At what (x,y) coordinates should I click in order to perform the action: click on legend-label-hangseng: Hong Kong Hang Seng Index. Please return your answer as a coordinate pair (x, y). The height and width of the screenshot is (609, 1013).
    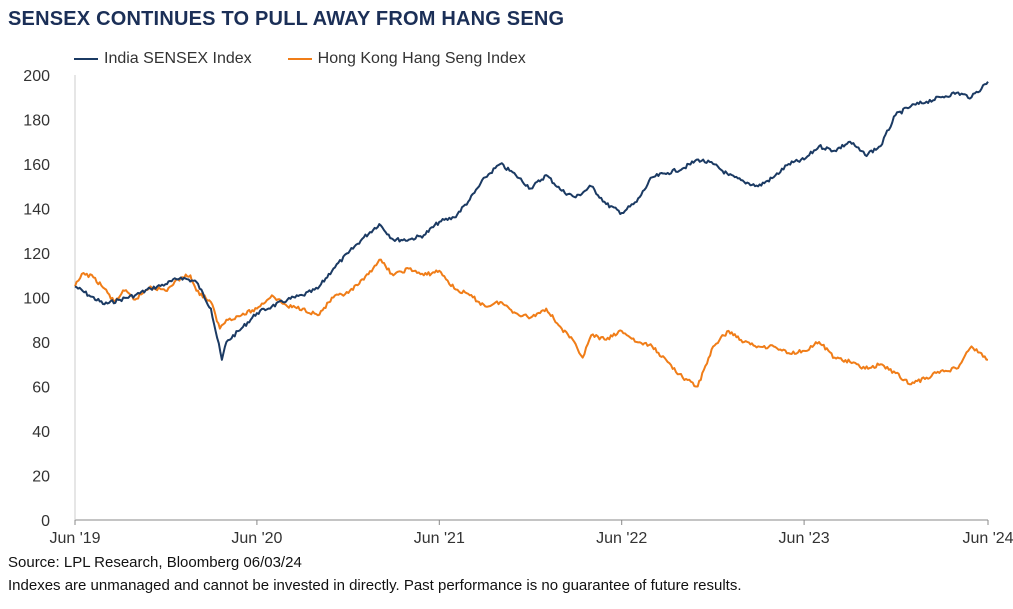
    Looking at the image, I should click on (421, 58).